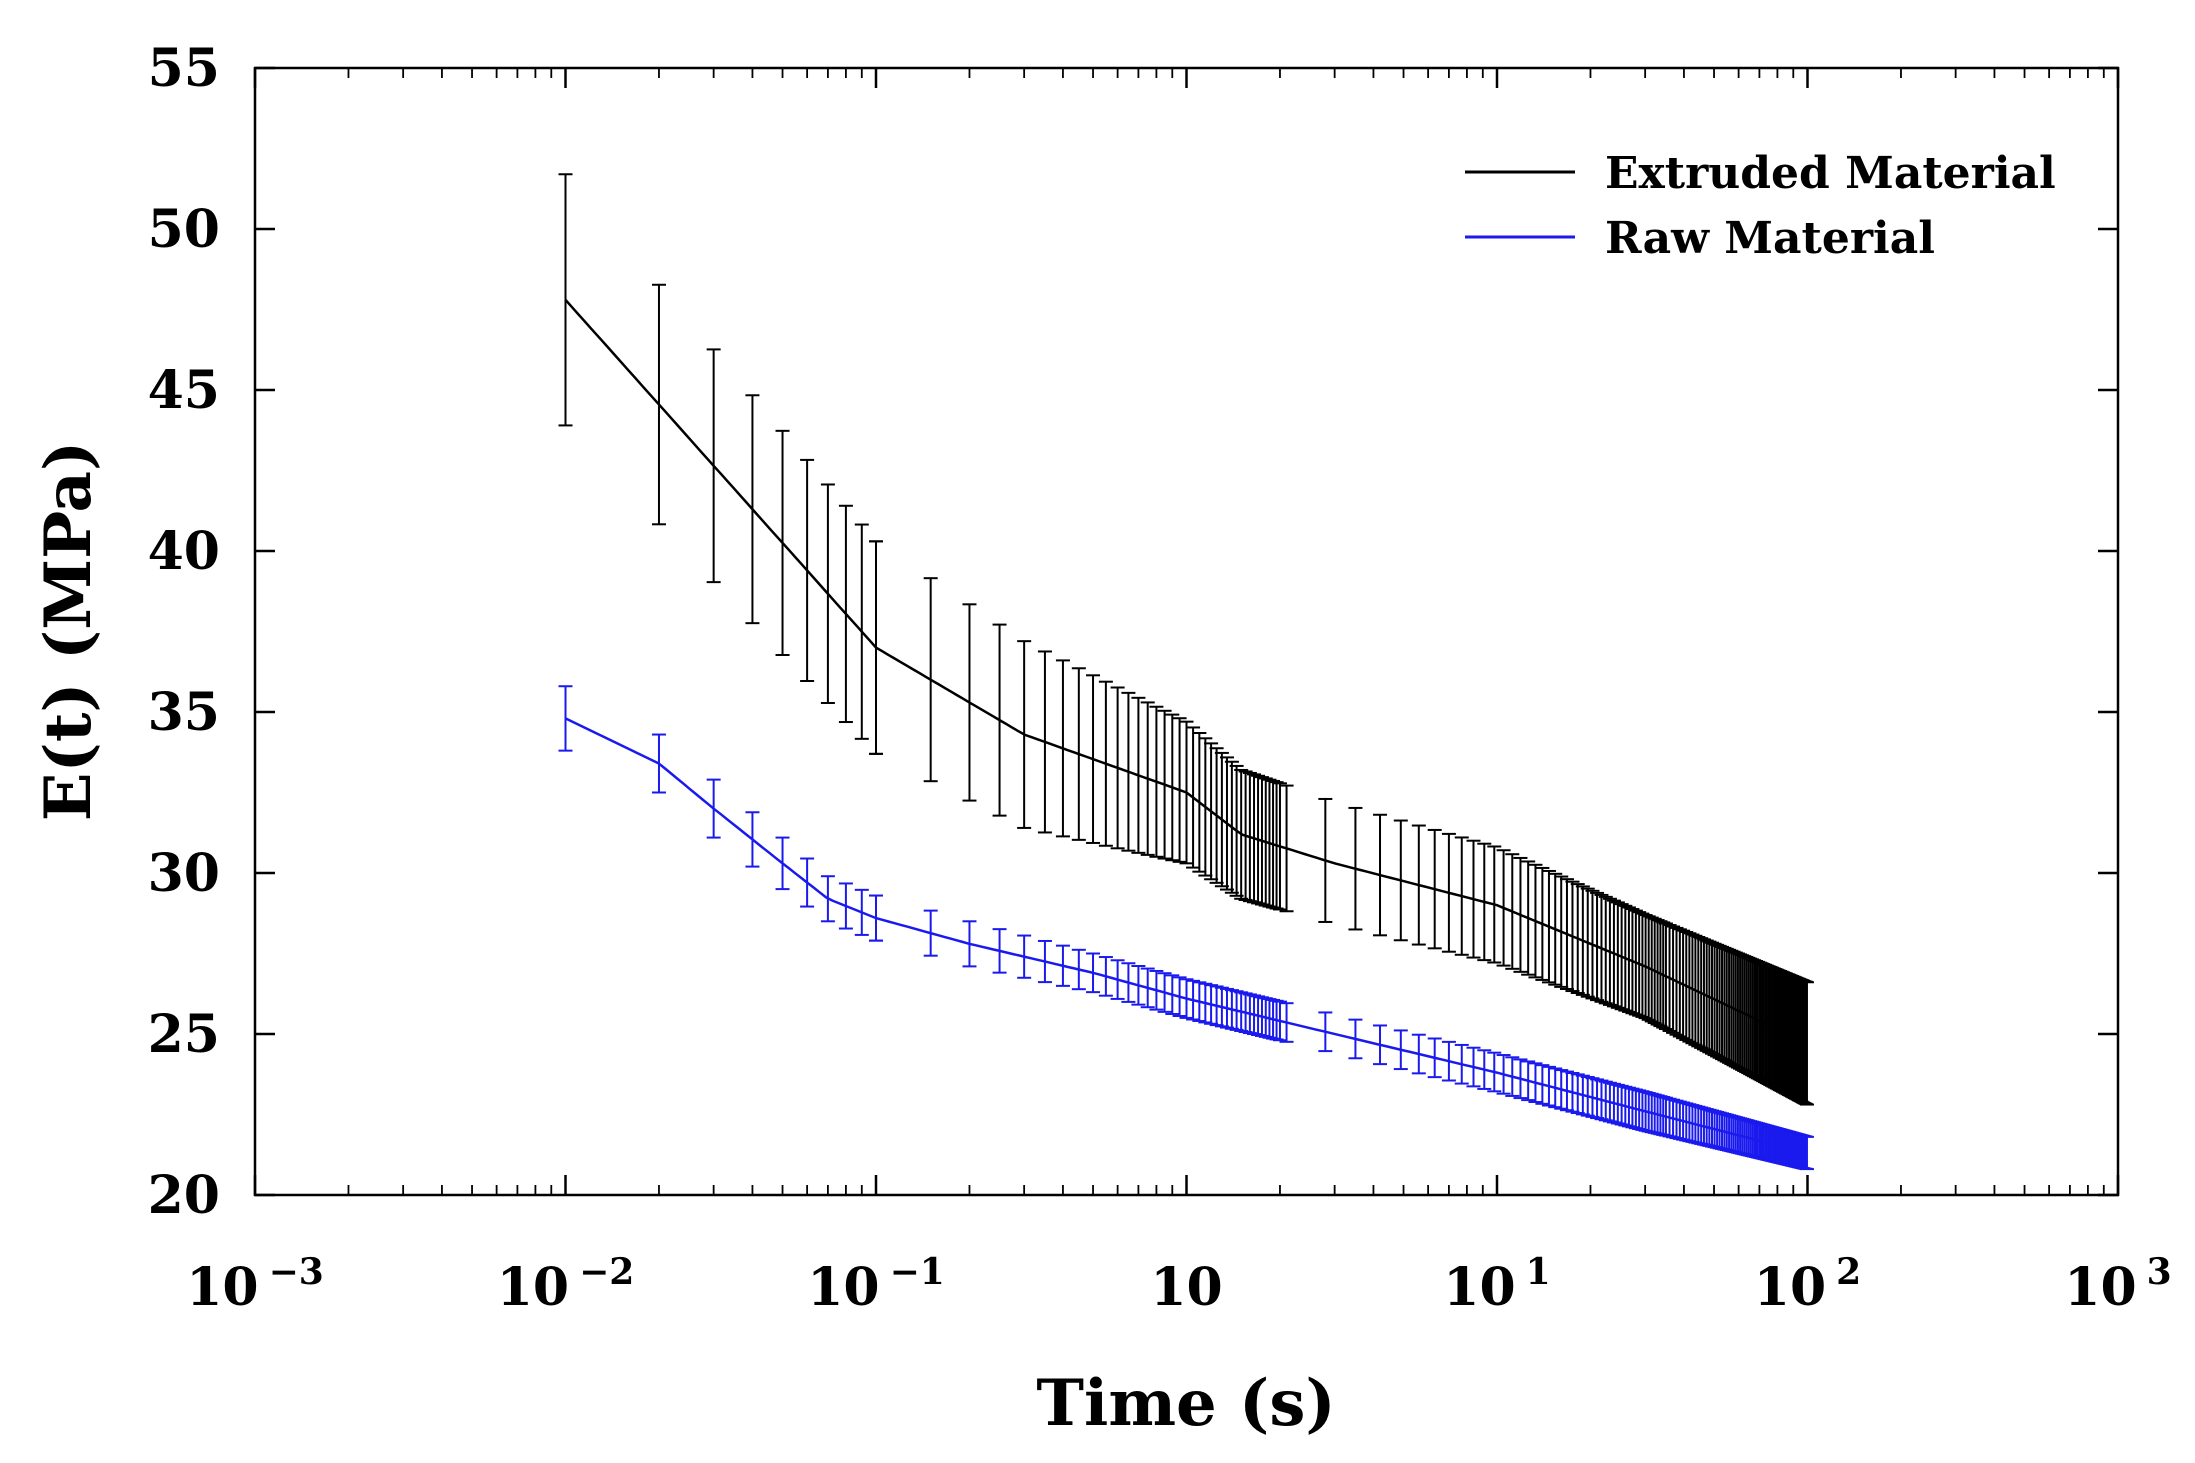 This screenshot has height=1463, width=2195. I want to click on y-tick-label: 25, so click(184, 1034).